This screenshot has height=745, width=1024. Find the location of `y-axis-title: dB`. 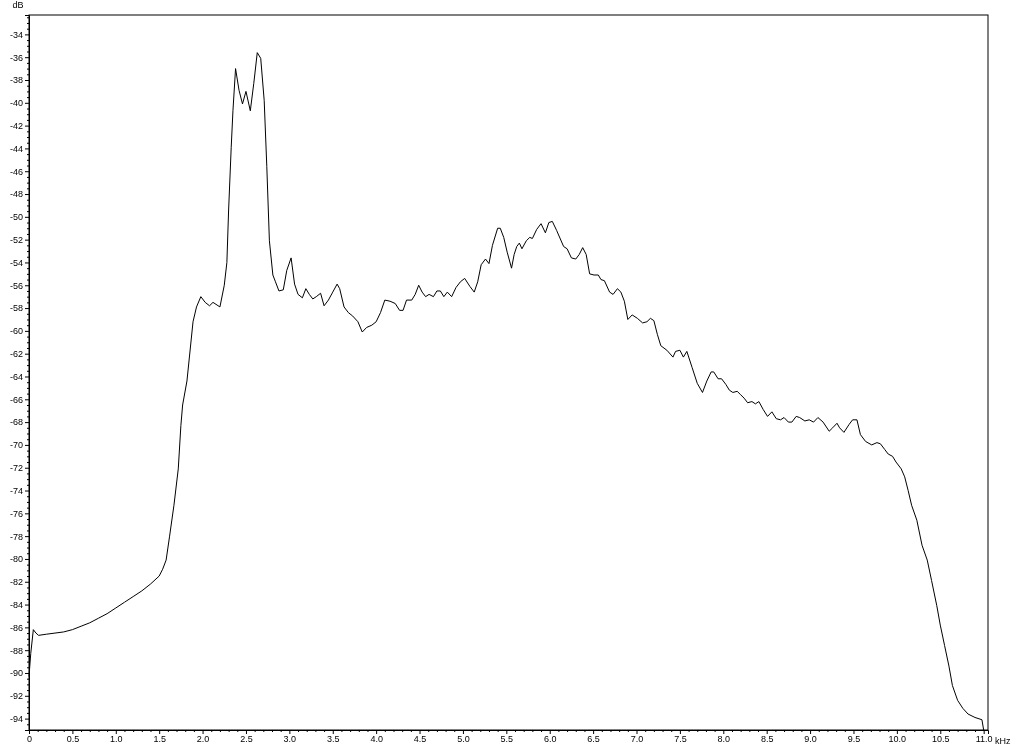

y-axis-title: dB is located at coordinates (18, 5).